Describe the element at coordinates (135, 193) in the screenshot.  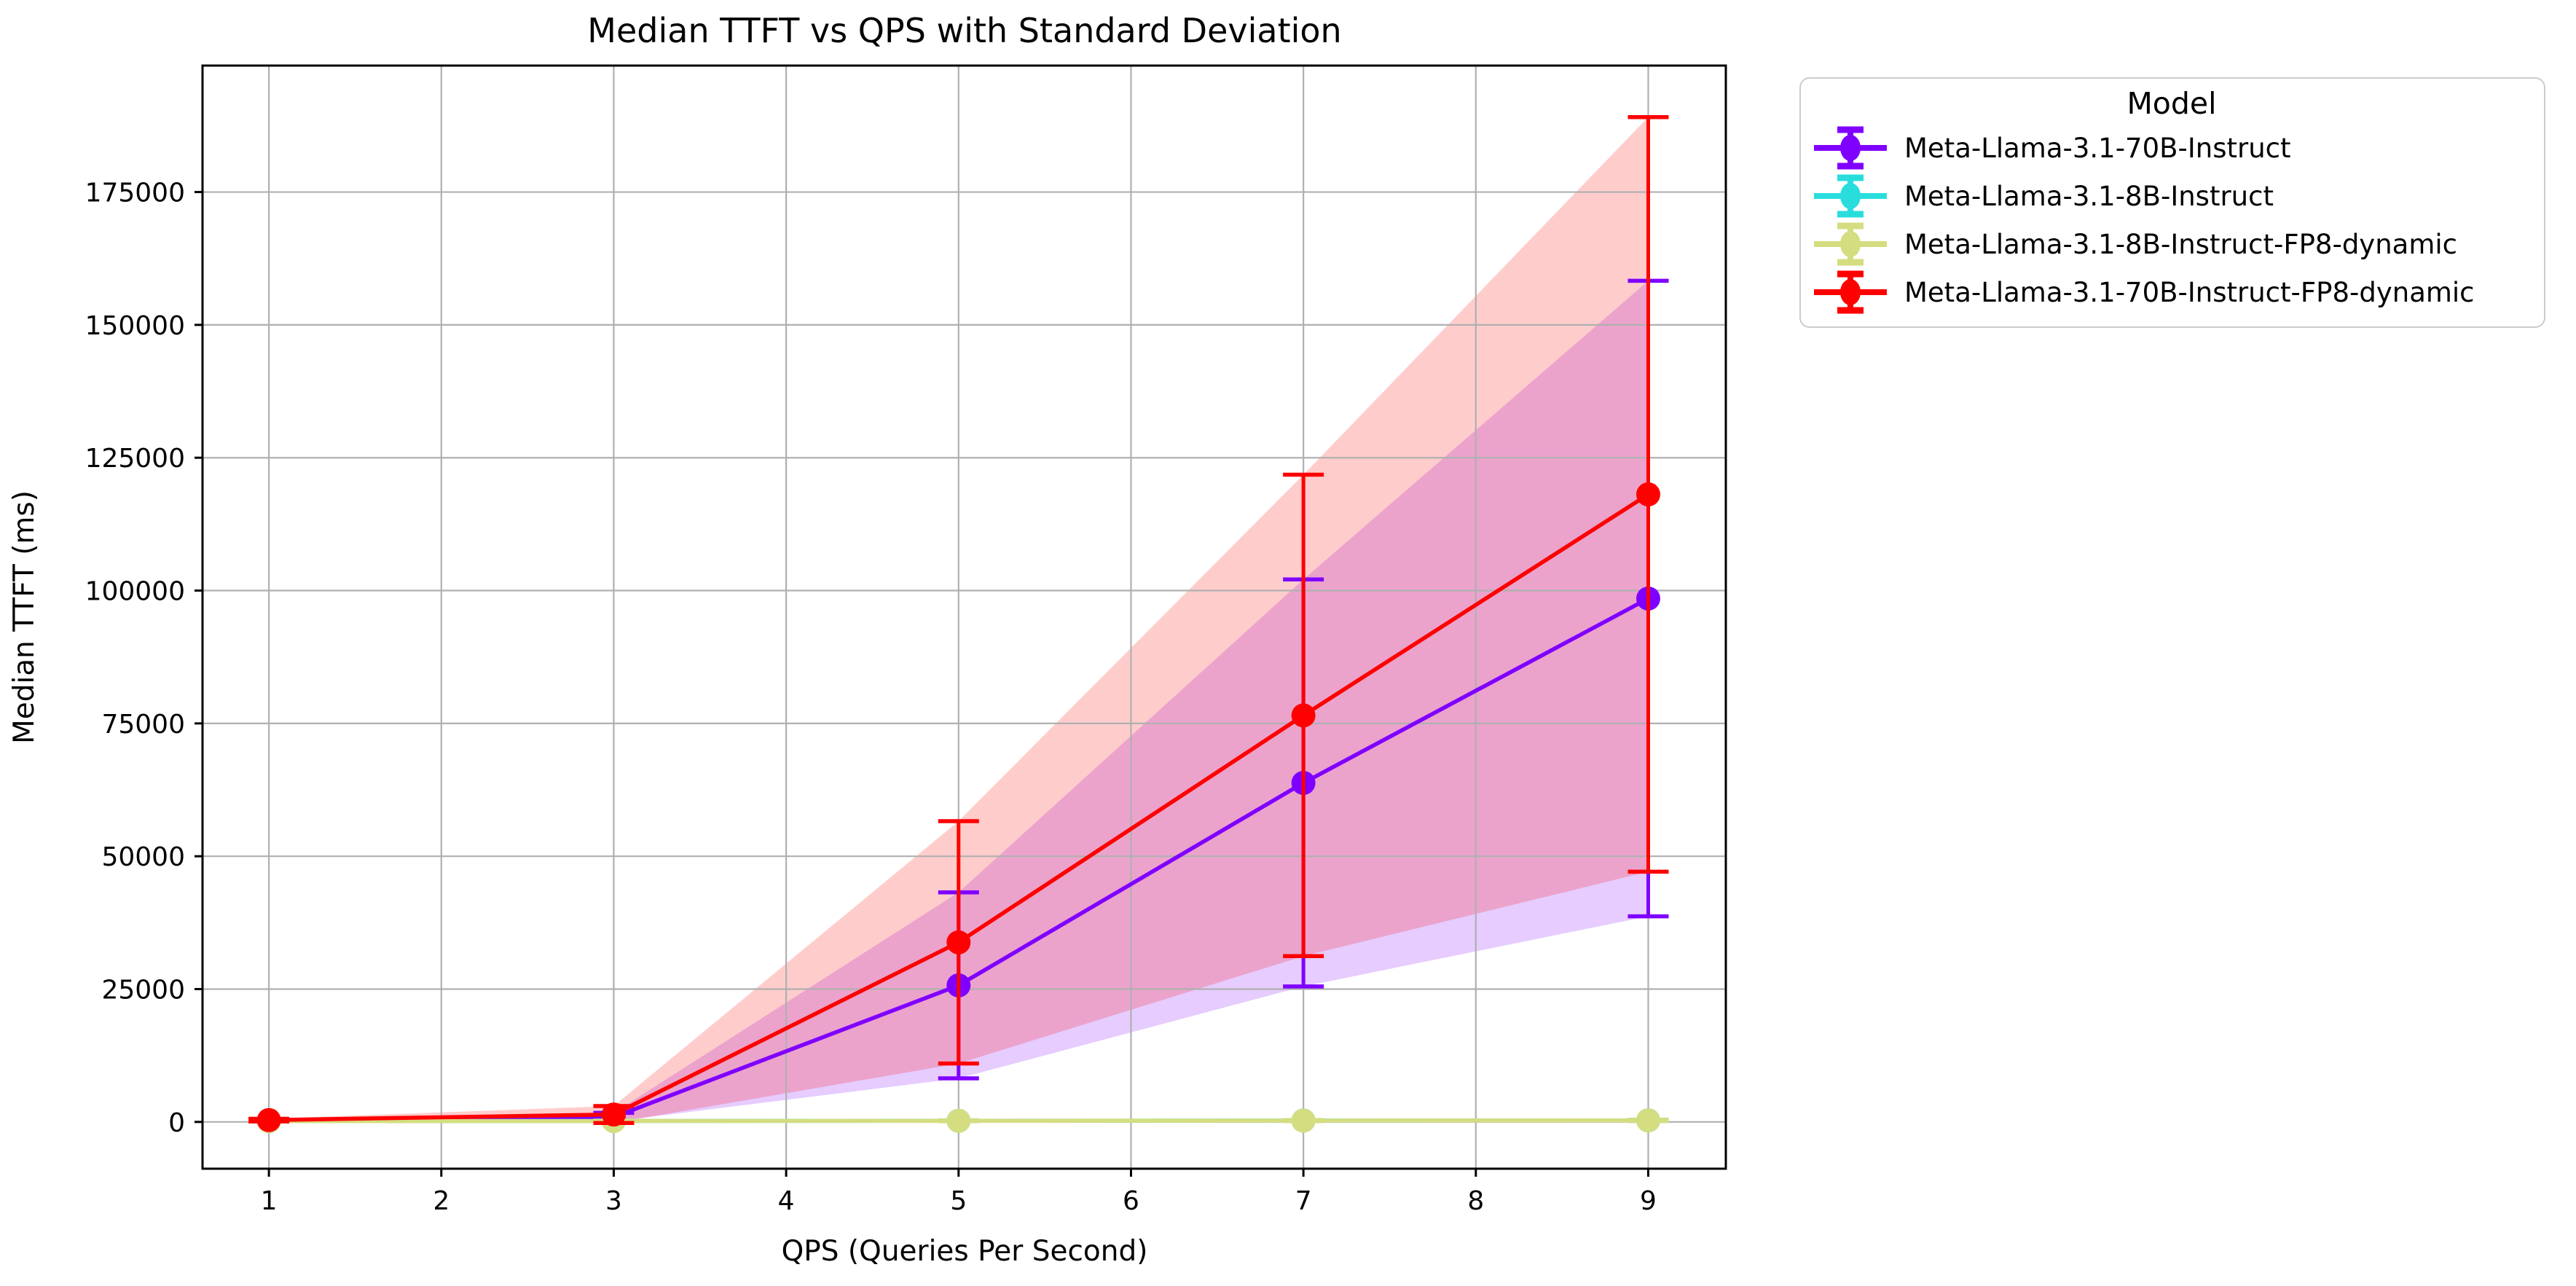
I see `y-tick-label: 175000` at that location.